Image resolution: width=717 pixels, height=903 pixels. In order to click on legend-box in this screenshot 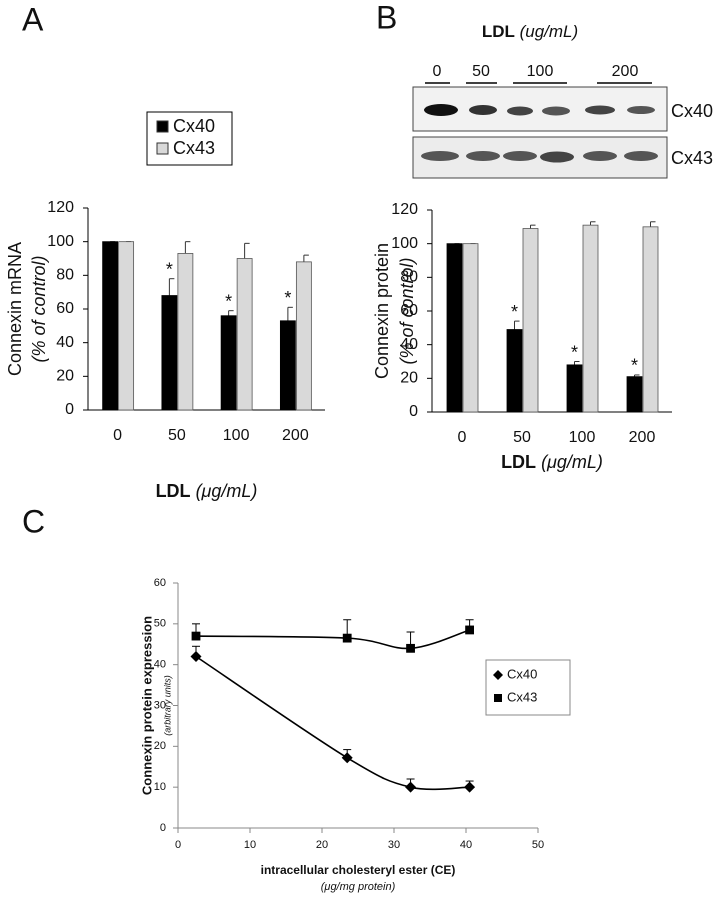, I will do `click(528, 687)`.